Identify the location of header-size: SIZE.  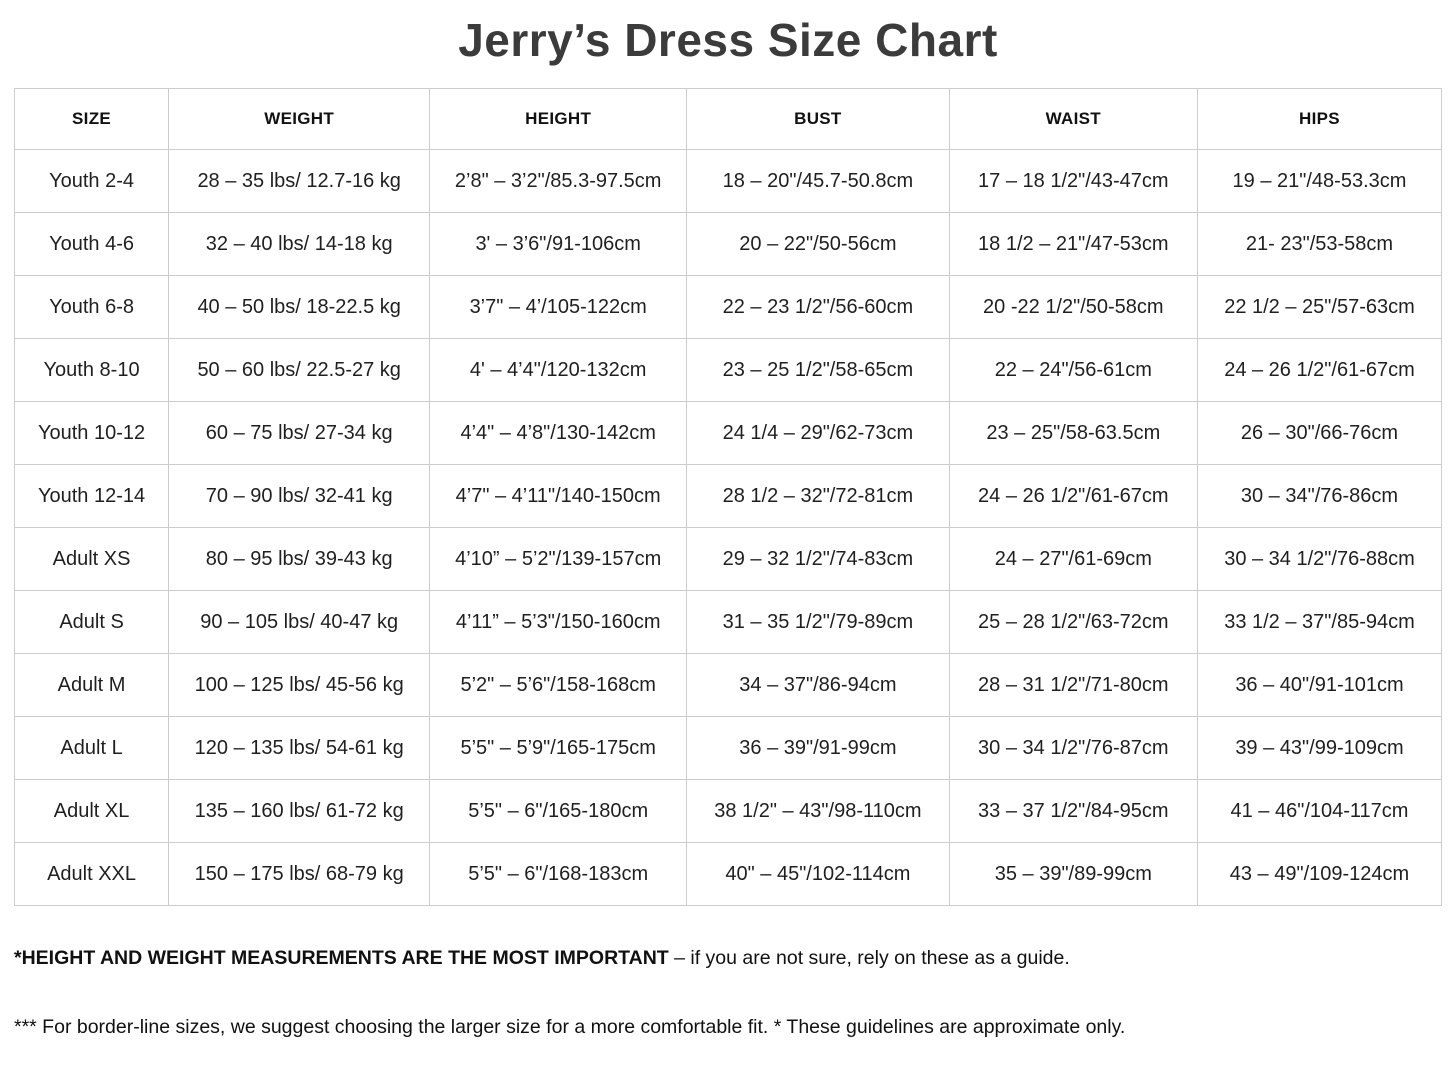
(91, 119).